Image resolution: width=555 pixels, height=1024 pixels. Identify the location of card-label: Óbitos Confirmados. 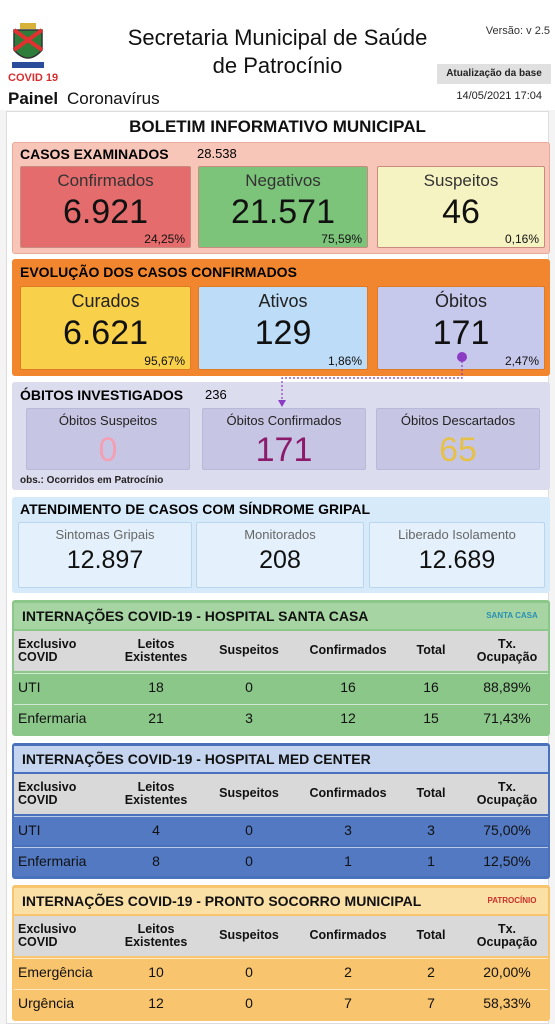
(284, 420).